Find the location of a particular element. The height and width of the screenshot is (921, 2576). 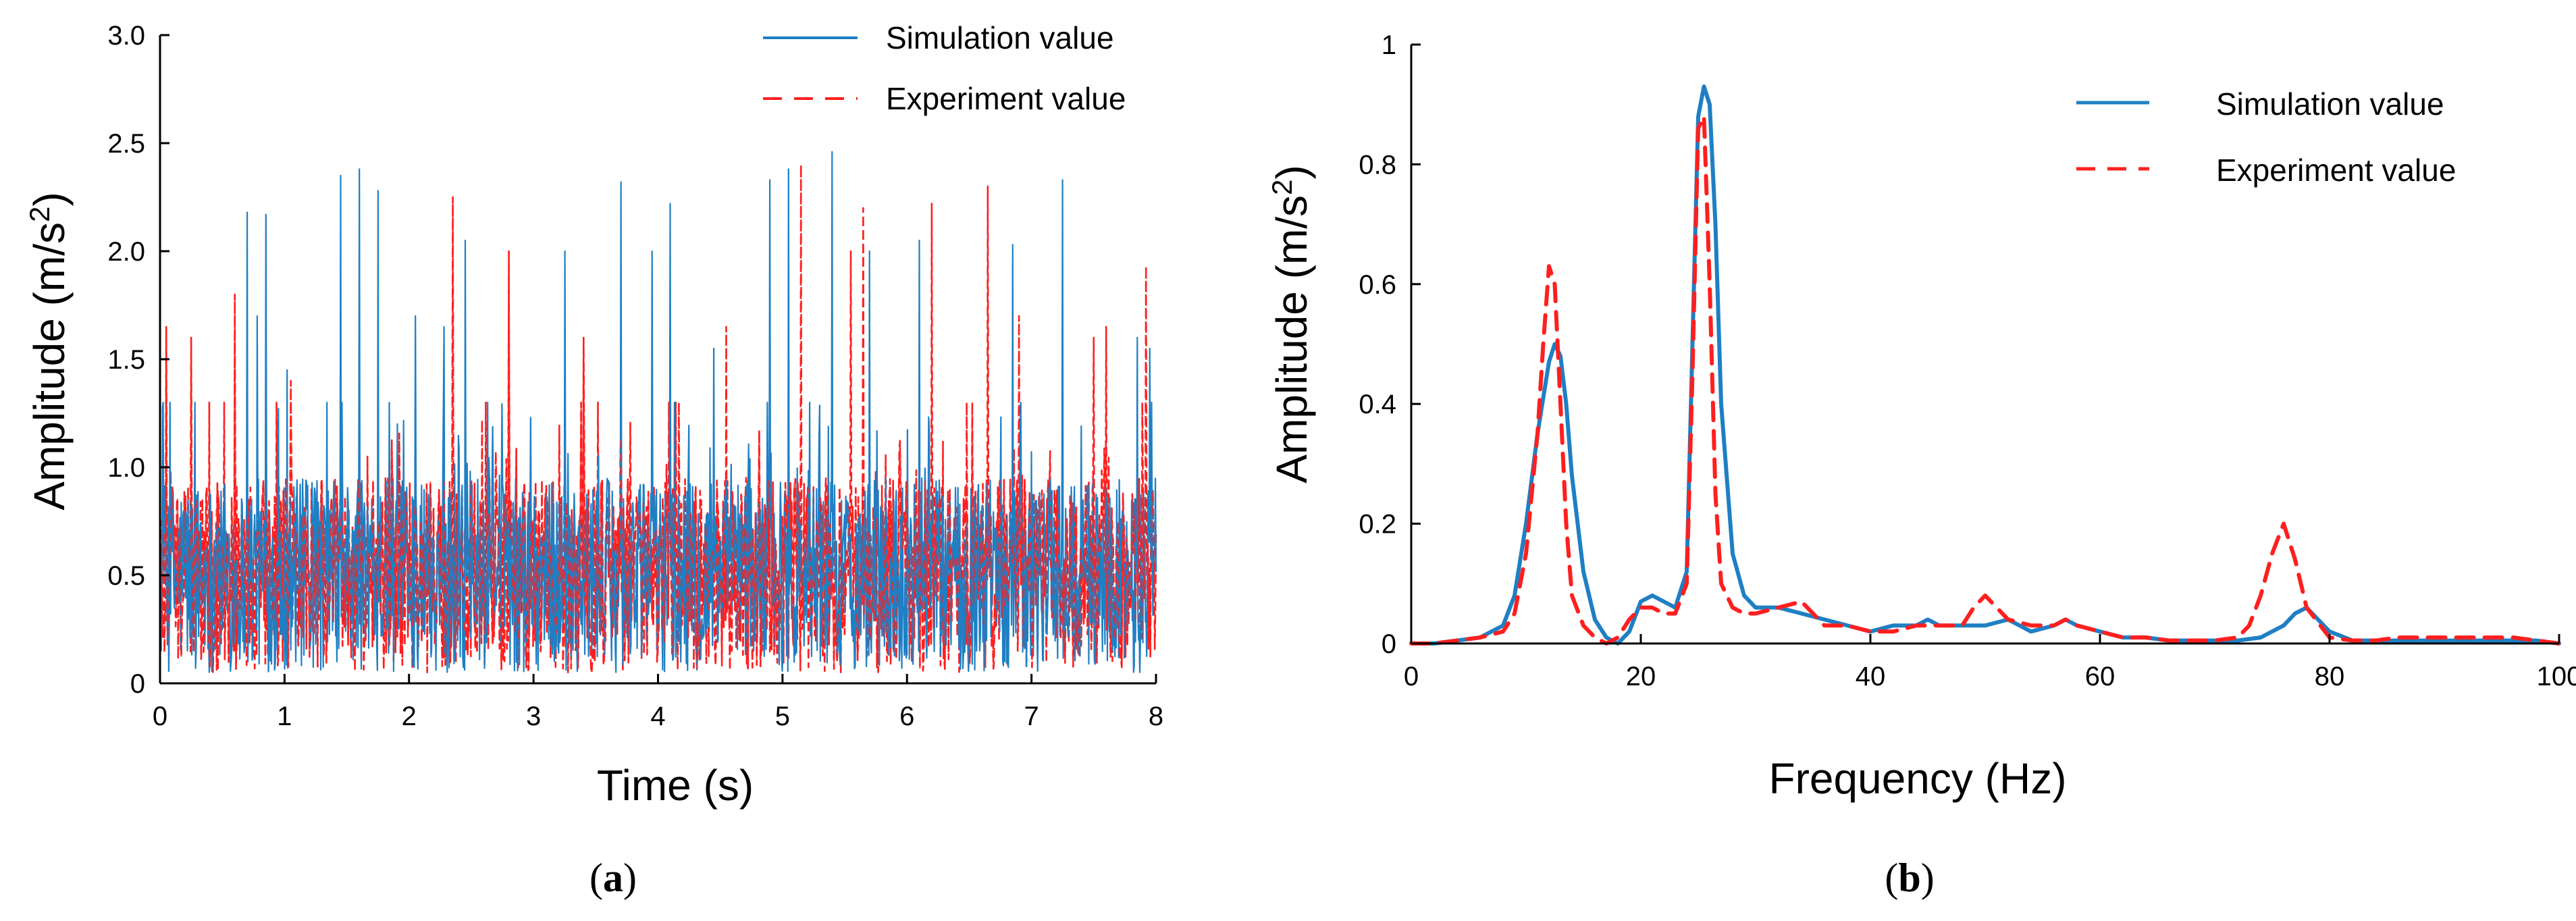

panel-a-y-tick-label: 1.5 is located at coordinates (126, 360).